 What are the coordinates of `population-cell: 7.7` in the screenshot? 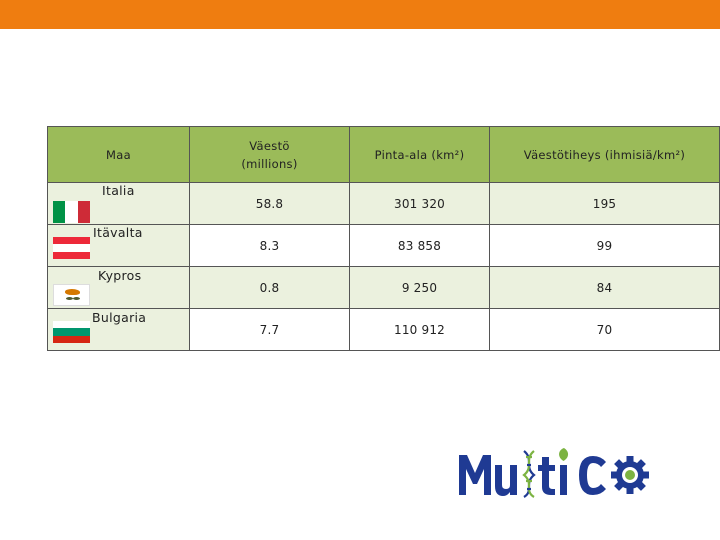 It's located at (269, 329).